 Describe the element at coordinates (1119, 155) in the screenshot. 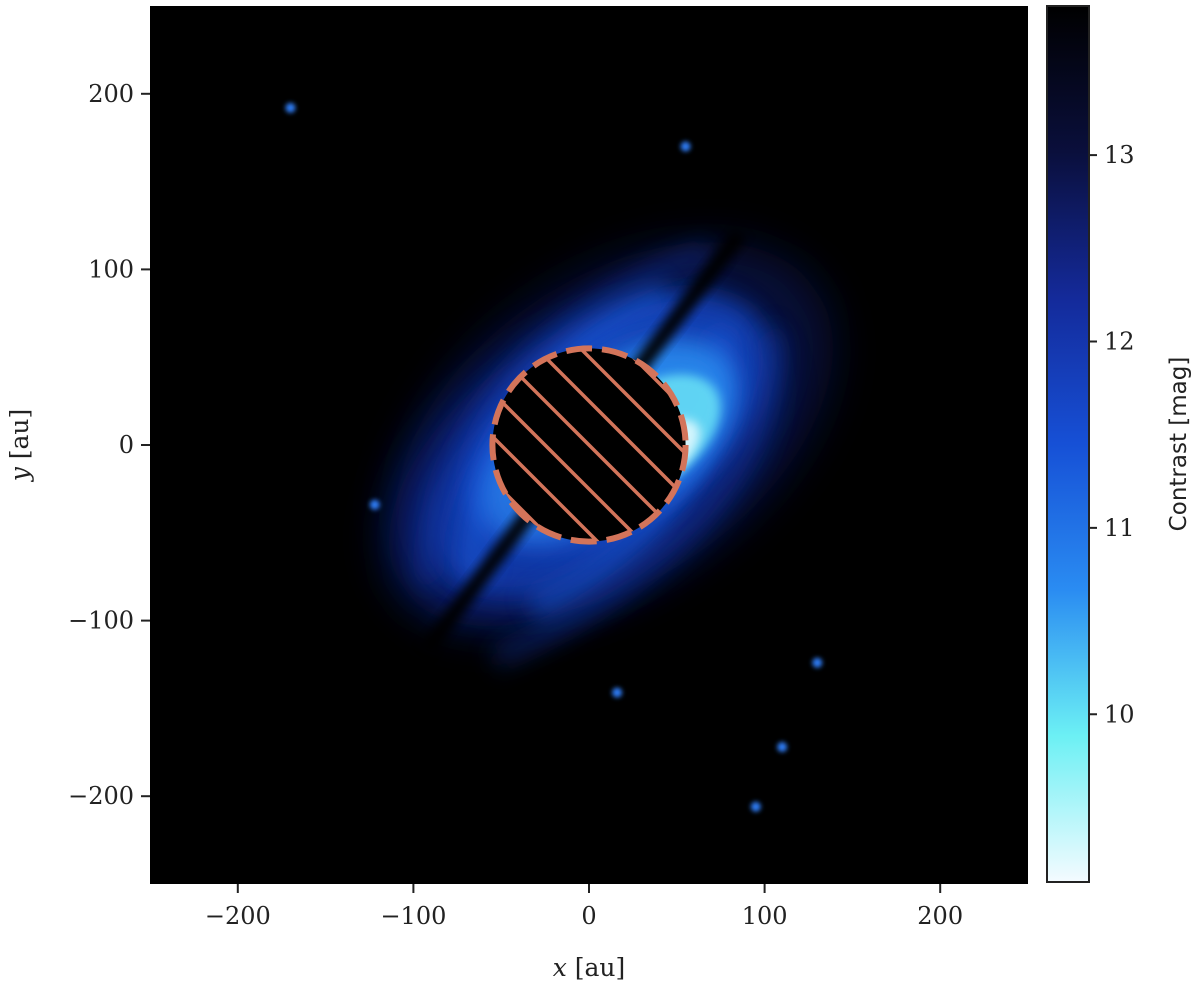

I see `colorbar-tick-label: 13` at that location.